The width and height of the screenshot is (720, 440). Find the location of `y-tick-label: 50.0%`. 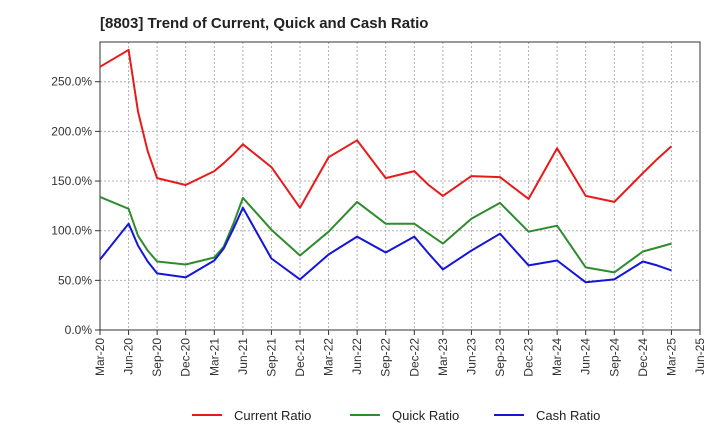

y-tick-label: 50.0% is located at coordinates (75, 280).